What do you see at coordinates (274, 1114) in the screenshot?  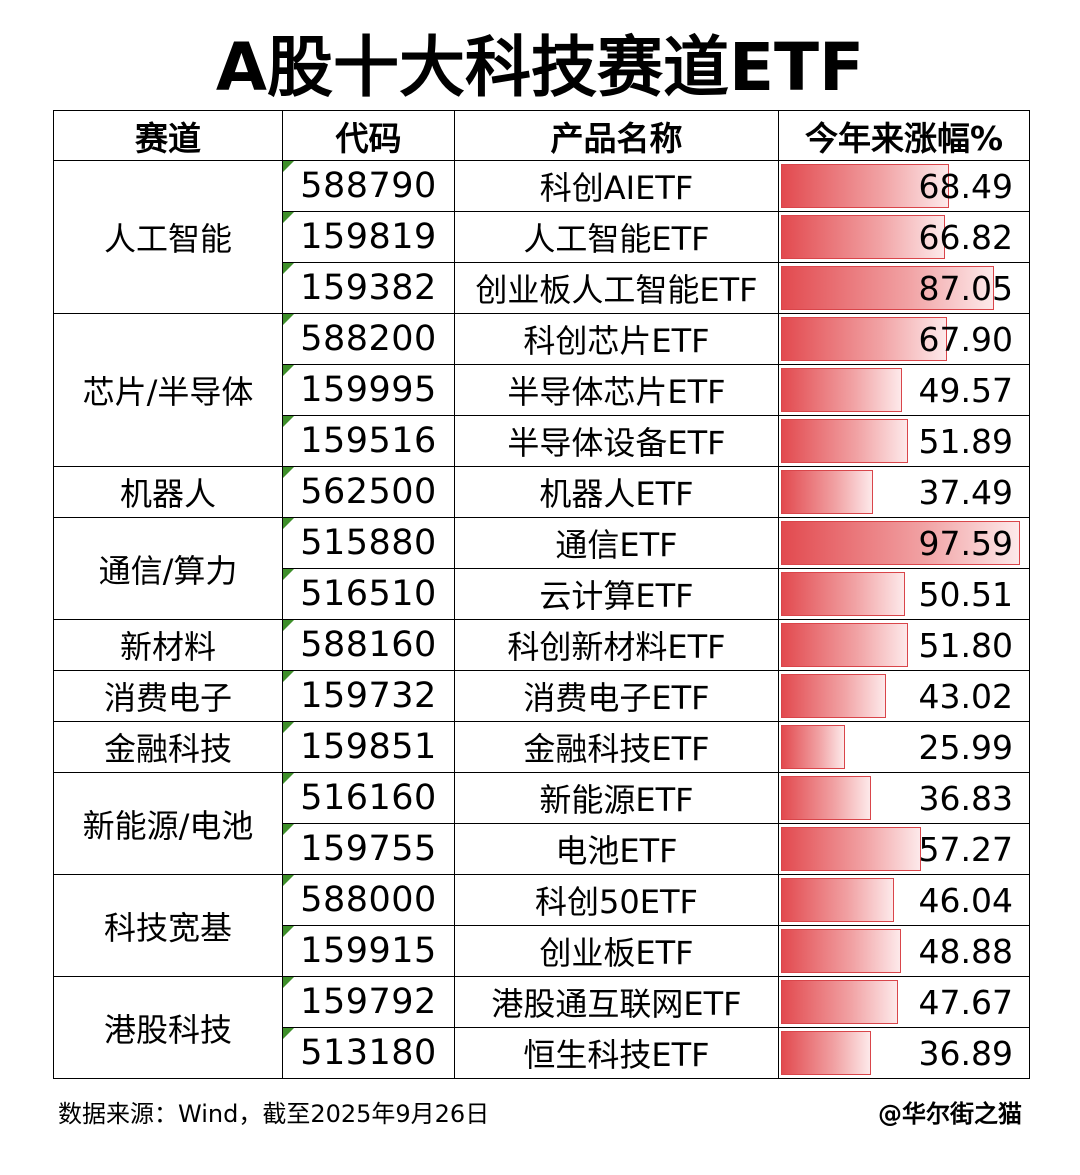 I see `data-source-note: 数据来源：Wind，截至2025年9月26日` at bounding box center [274, 1114].